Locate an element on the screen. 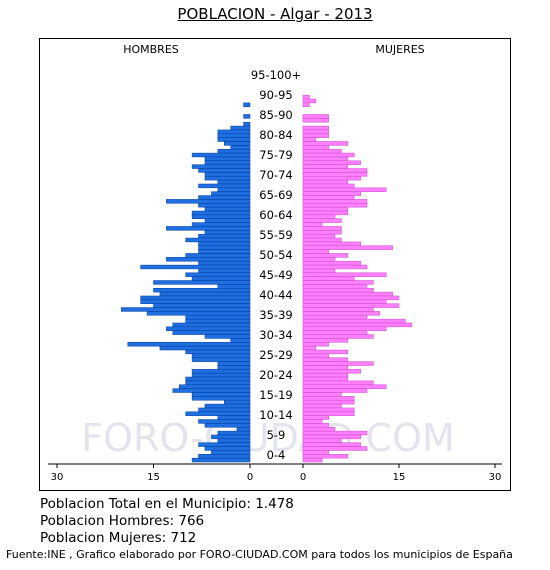 The image size is (550, 570). watermark: FORO-CIUDAD.COM is located at coordinates (268, 438).